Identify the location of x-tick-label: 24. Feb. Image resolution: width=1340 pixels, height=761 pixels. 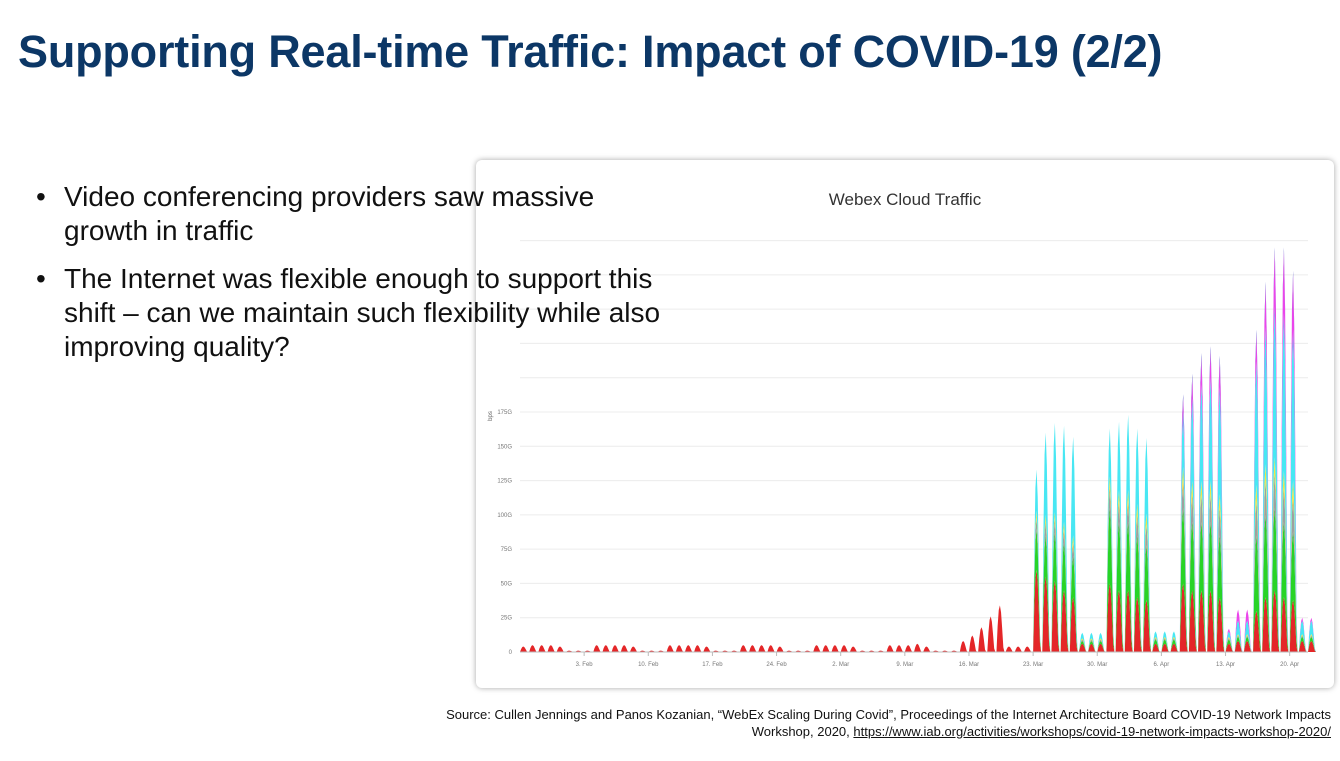
(776, 665).